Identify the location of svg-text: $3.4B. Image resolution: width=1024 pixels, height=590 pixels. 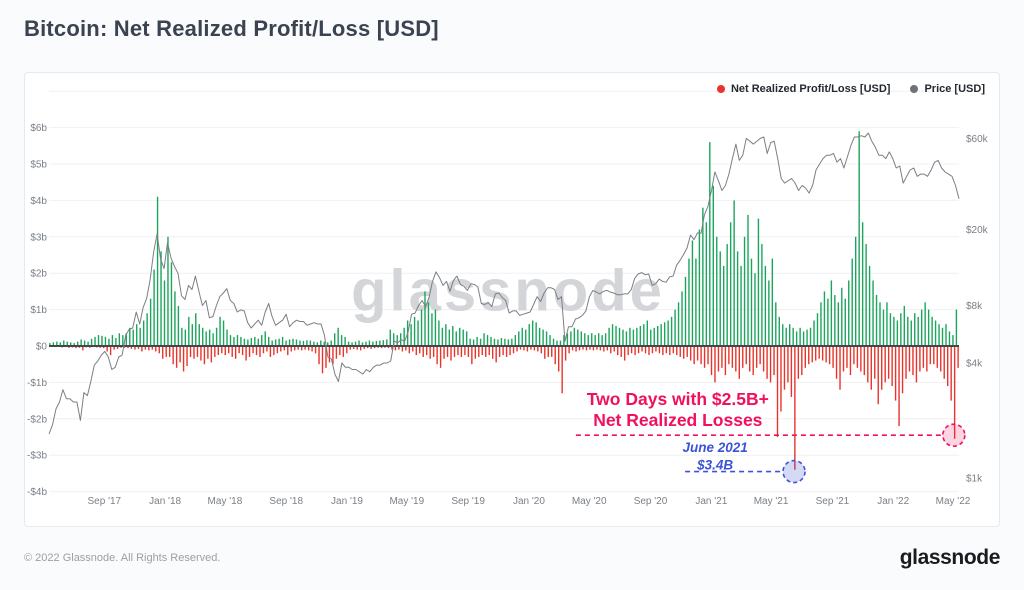
(714, 464).